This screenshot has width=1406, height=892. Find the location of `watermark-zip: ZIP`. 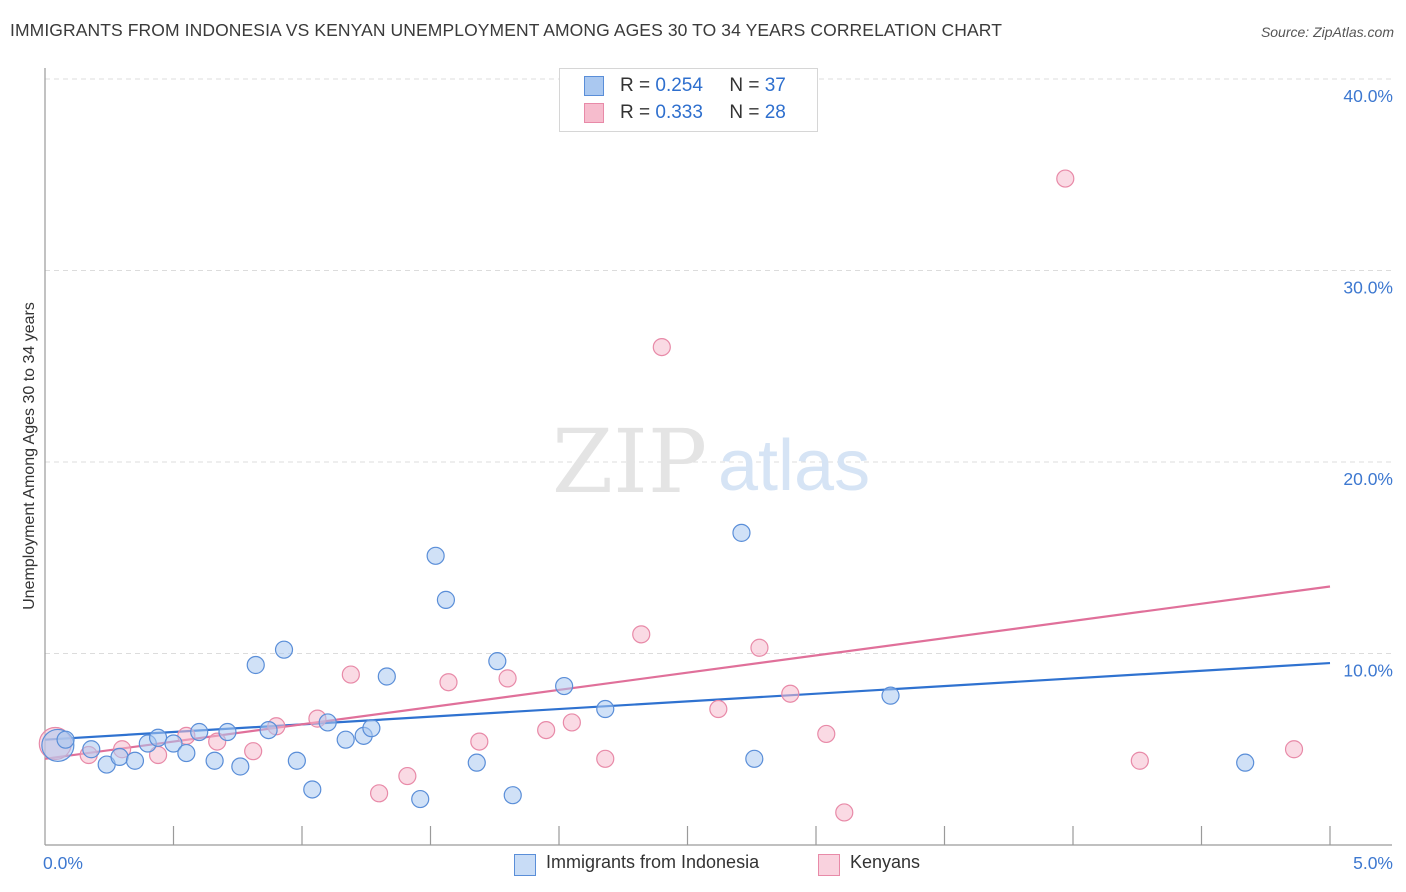

watermark-zip: ZIP is located at coordinates (629, 461).